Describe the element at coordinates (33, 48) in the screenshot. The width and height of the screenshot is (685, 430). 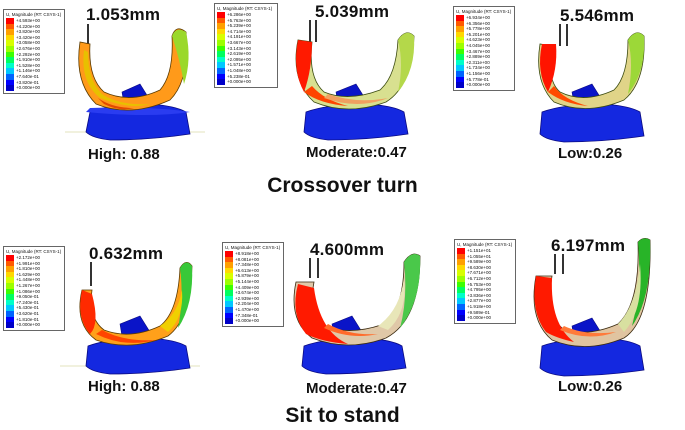
I see `legend-row: +2.676e+00` at that location.